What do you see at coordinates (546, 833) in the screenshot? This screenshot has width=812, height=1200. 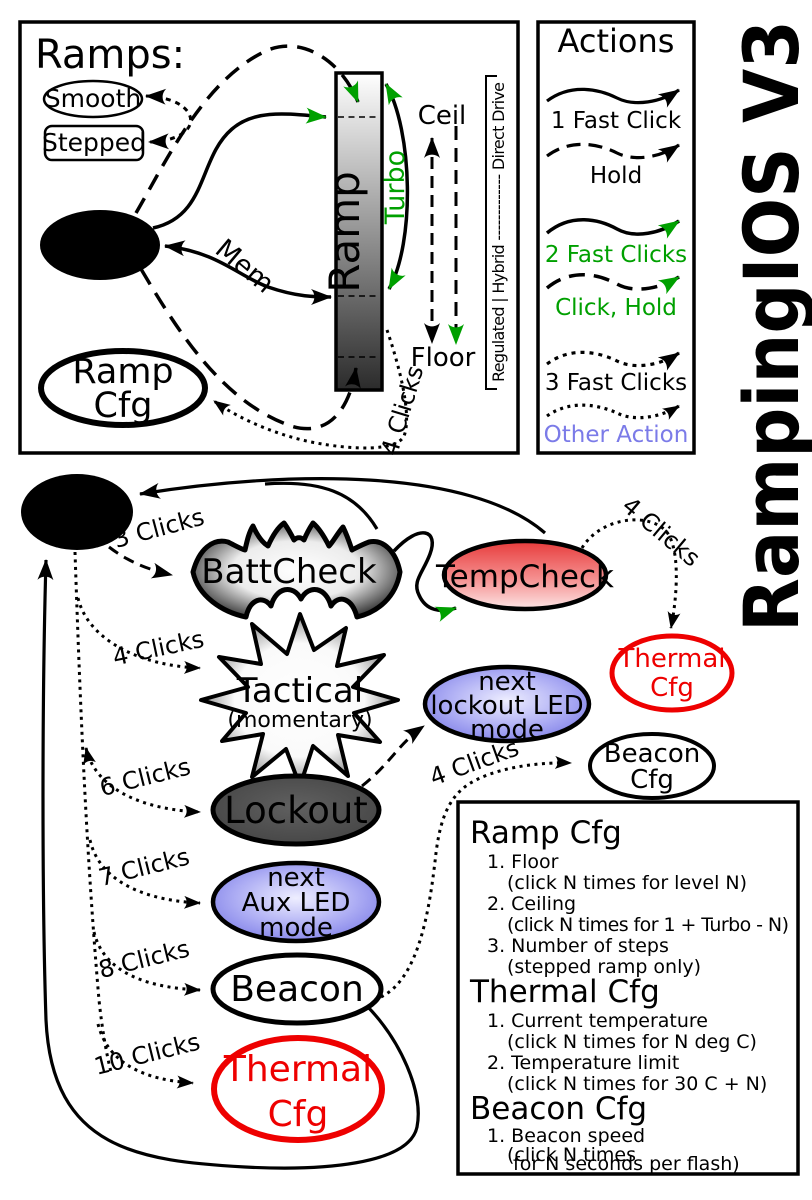 I see `cfg-ramp-heading: Ramp Cfg` at bounding box center [546, 833].